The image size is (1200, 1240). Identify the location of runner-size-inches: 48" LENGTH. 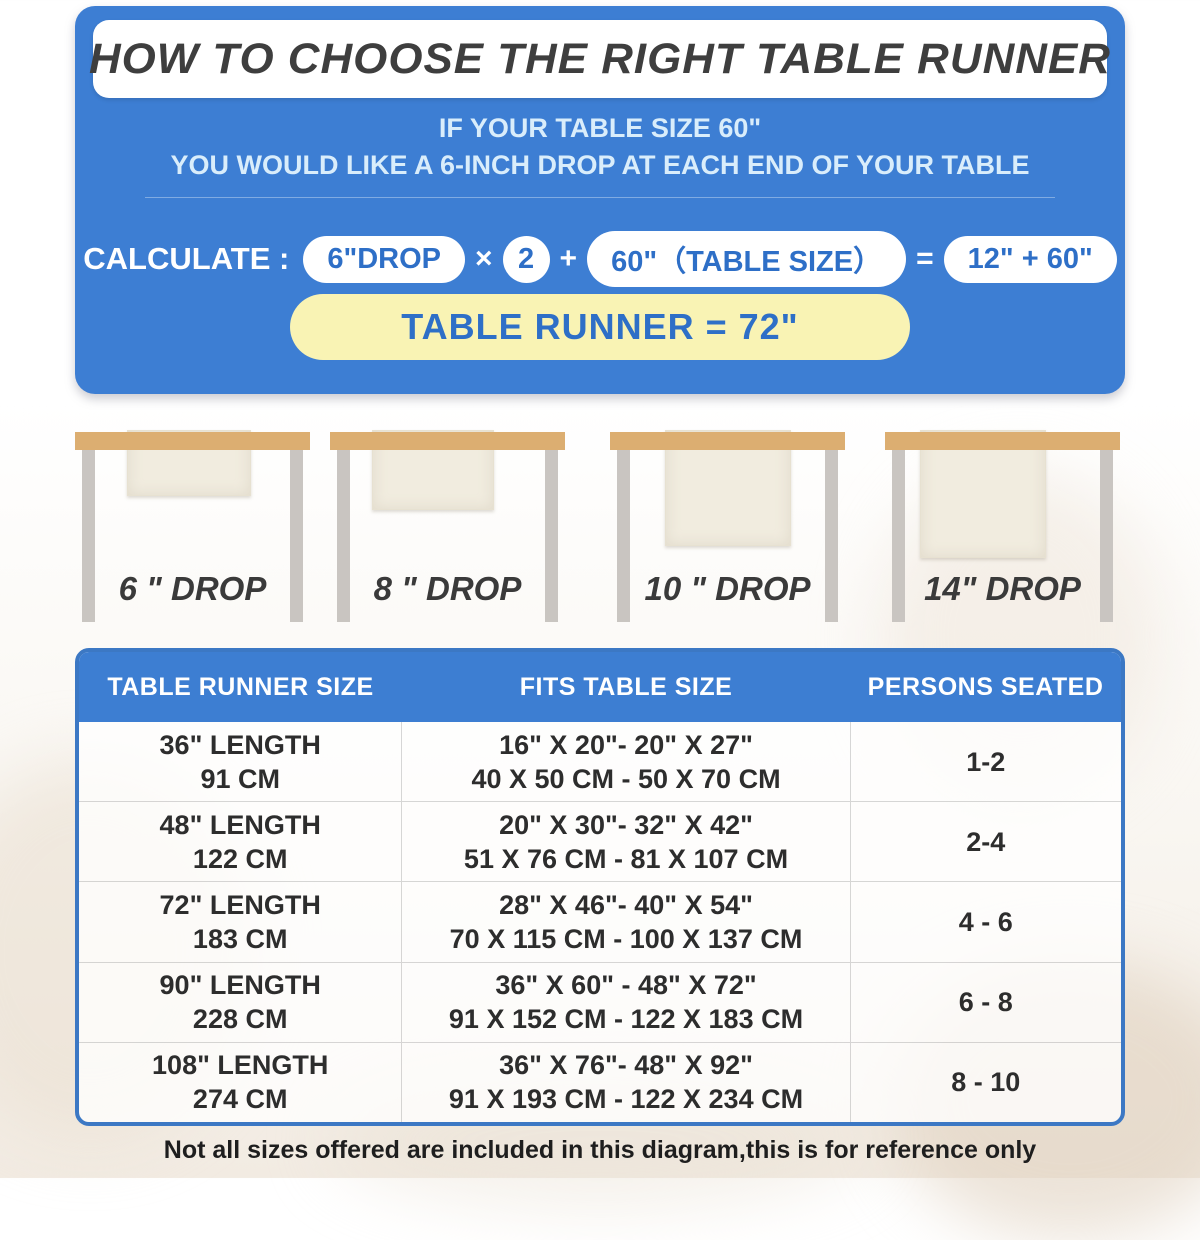
(240, 824).